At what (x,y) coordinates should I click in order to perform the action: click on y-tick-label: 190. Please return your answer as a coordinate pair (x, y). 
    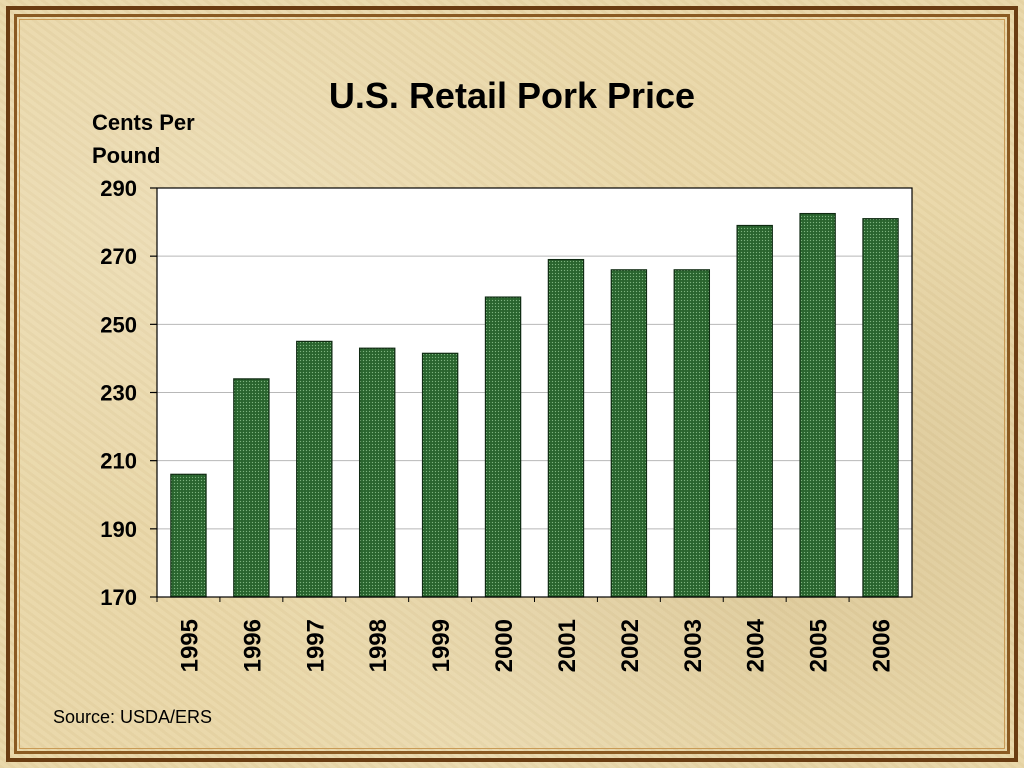
    Looking at the image, I should click on (118, 529).